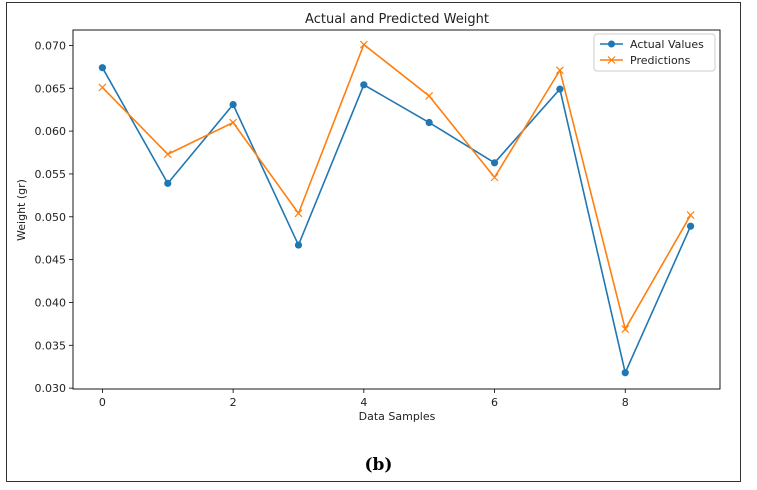 This screenshot has width=757, height=490. Describe the element at coordinates (51, 45) in the screenshot. I see `y-tick-label: 0.070` at that location.